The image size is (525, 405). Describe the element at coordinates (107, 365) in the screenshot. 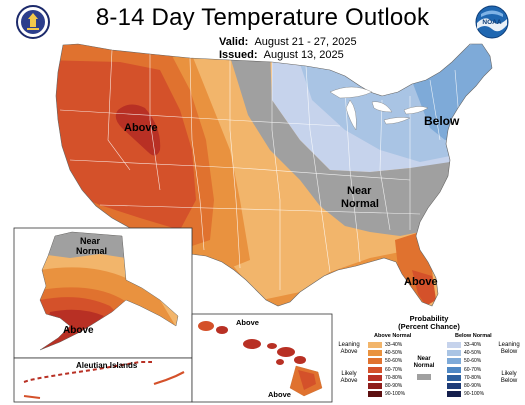

I see `label-aleutian-islands: Aleutian Islands` at that location.